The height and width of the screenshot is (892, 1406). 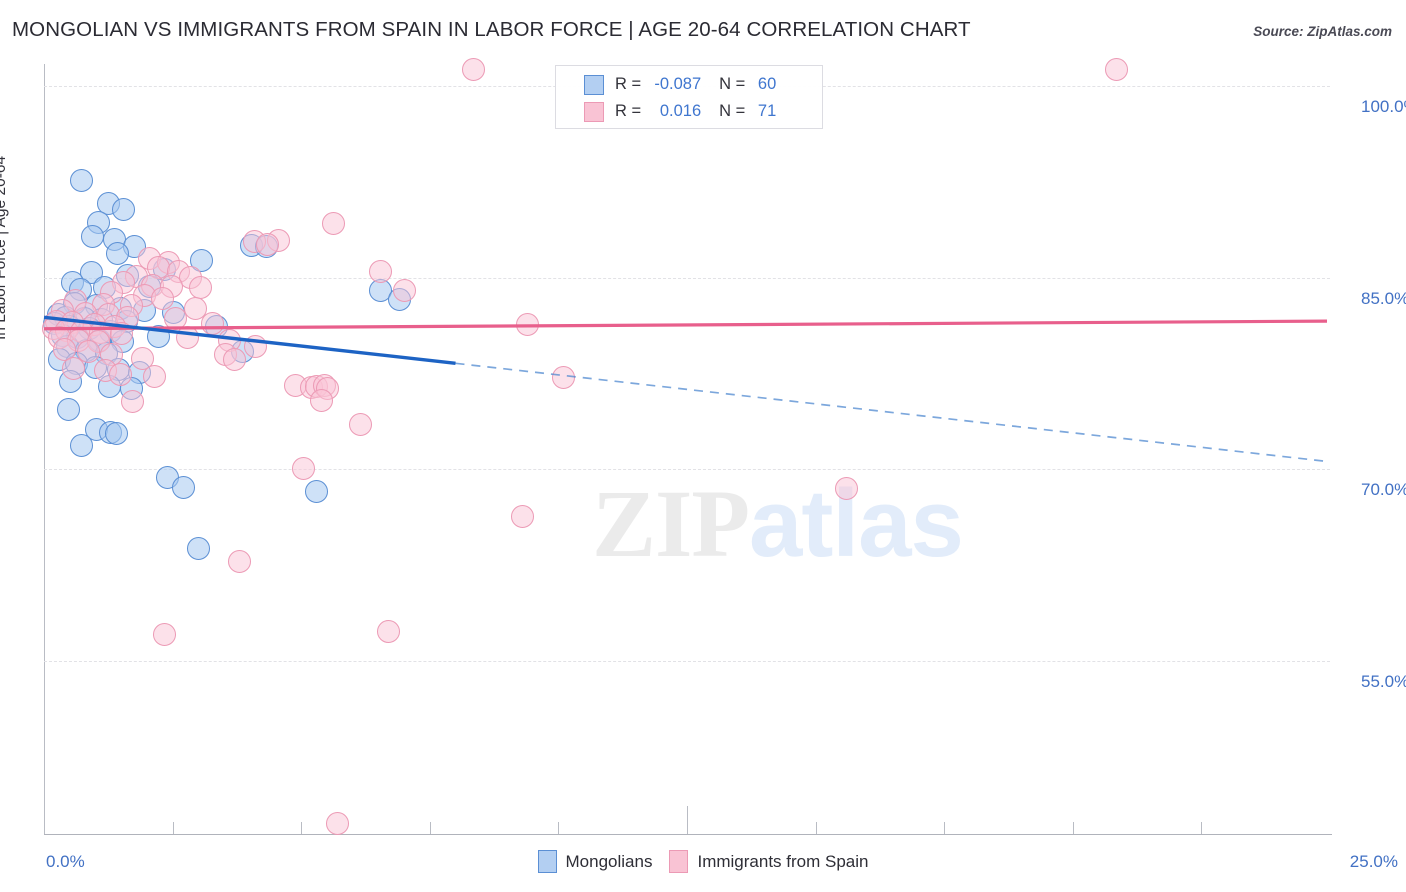 What do you see at coordinates (547, 861) in the screenshot?
I see `legend-swatch-mongolians` at bounding box center [547, 861].